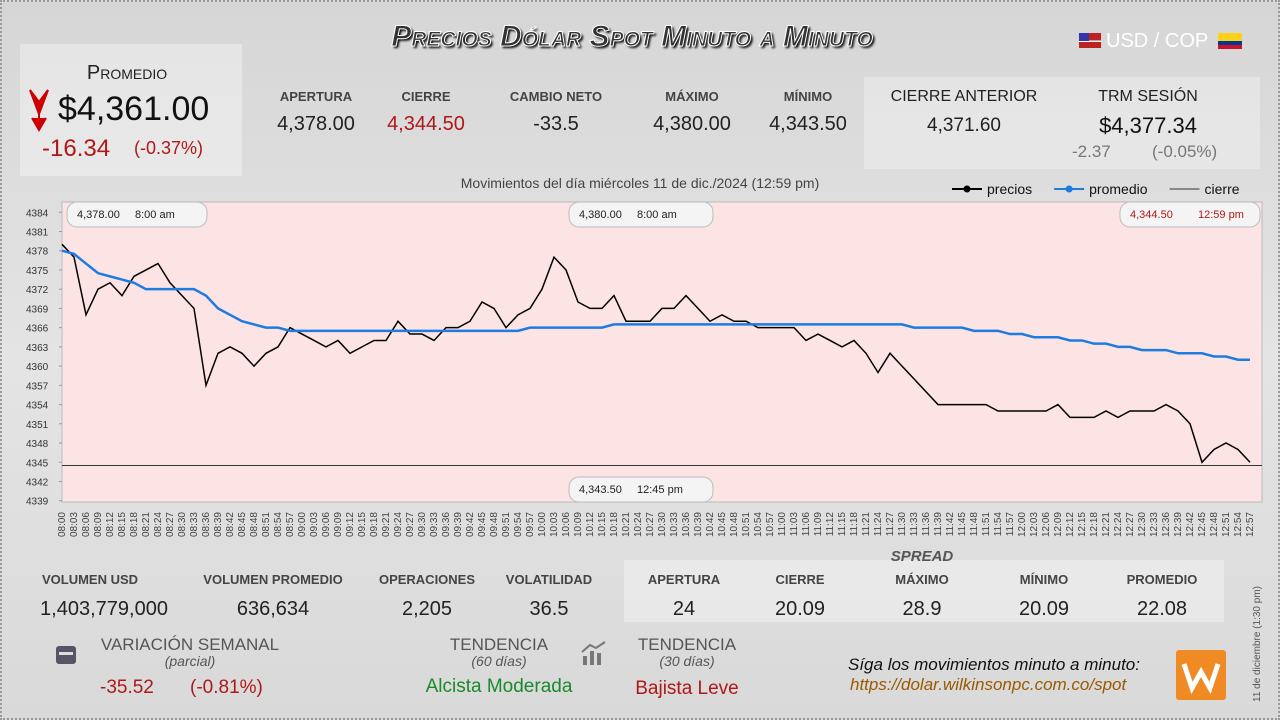 Image resolution: width=1280 pixels, height=720 pixels. Describe the element at coordinates (866, 524) in the screenshot. I see `x-tick-label: 11:21` at that location.